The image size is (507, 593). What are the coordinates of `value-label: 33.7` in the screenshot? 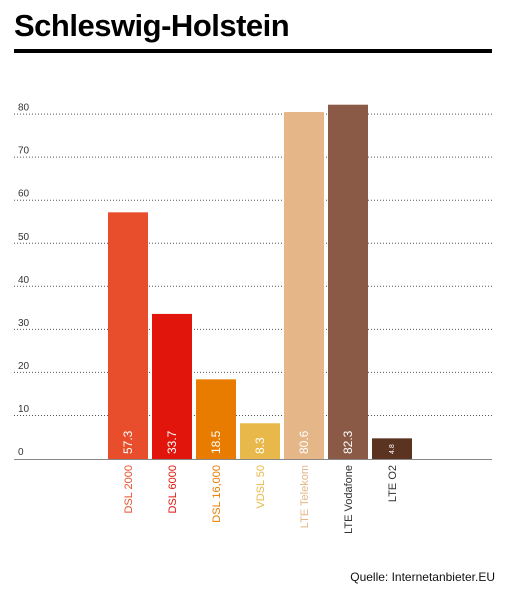 It's located at (172, 442).